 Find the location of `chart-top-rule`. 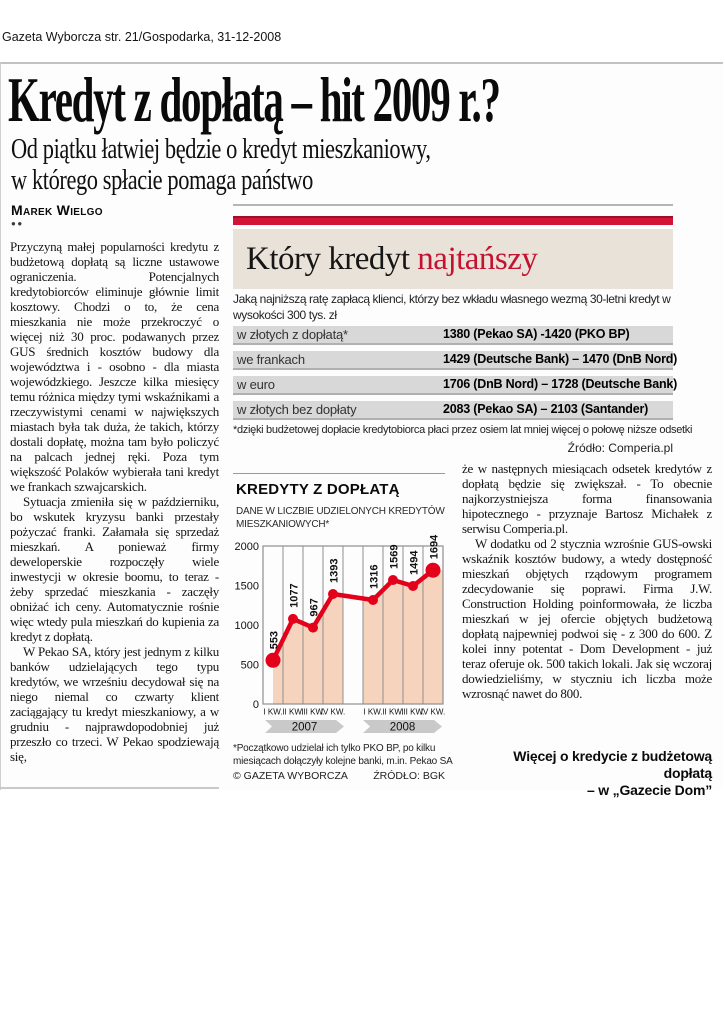

chart-top-rule is located at coordinates (339, 473).